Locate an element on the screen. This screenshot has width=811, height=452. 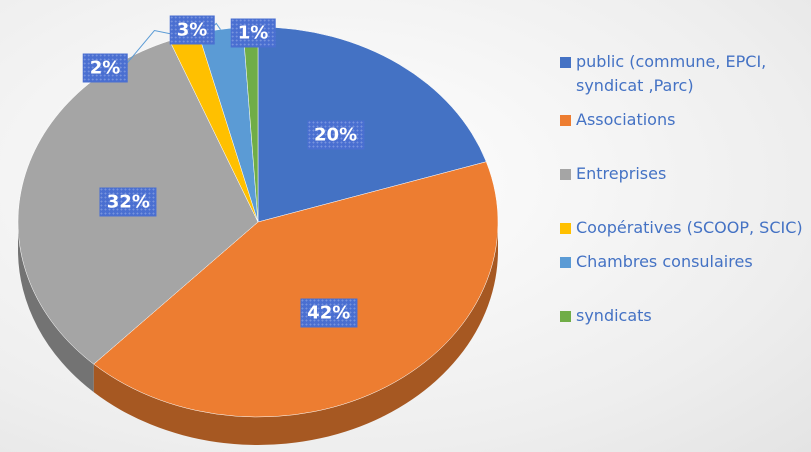
legend-item: syndicats is located at coordinates (683, 316).